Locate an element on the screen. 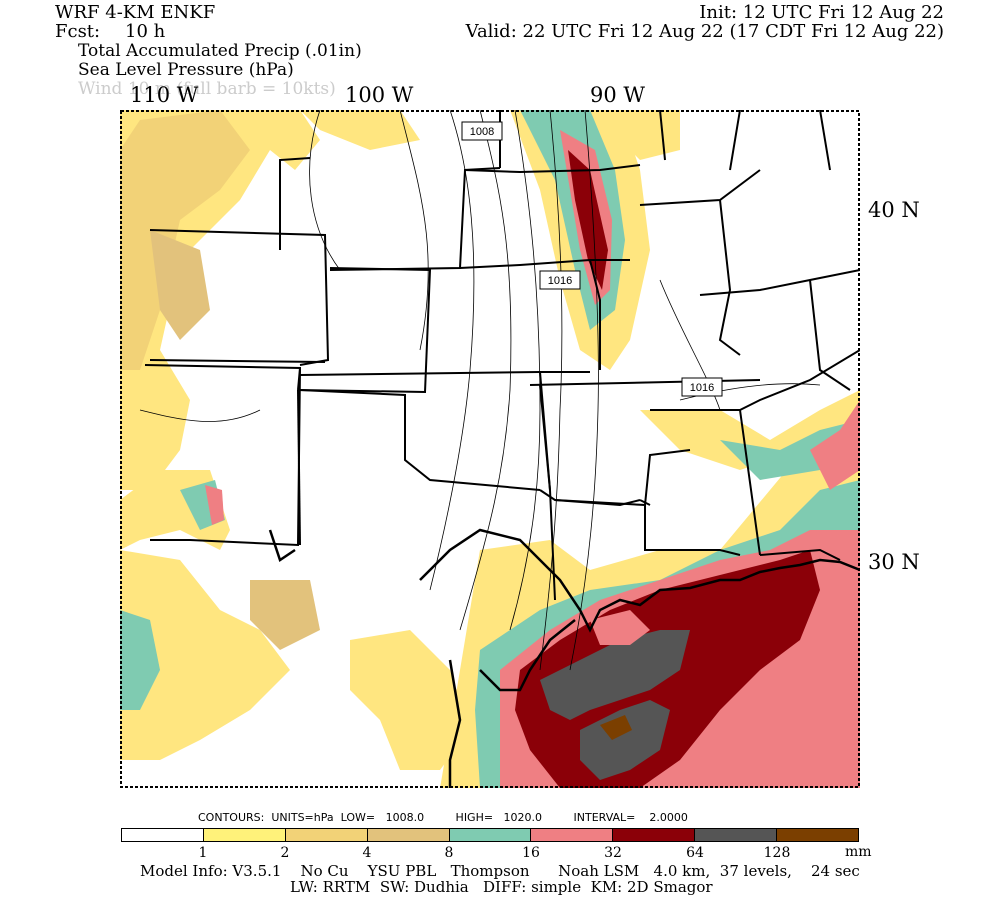 This screenshot has width=1000, height=900. forecast-label: Fcst: is located at coordinates (78, 31).